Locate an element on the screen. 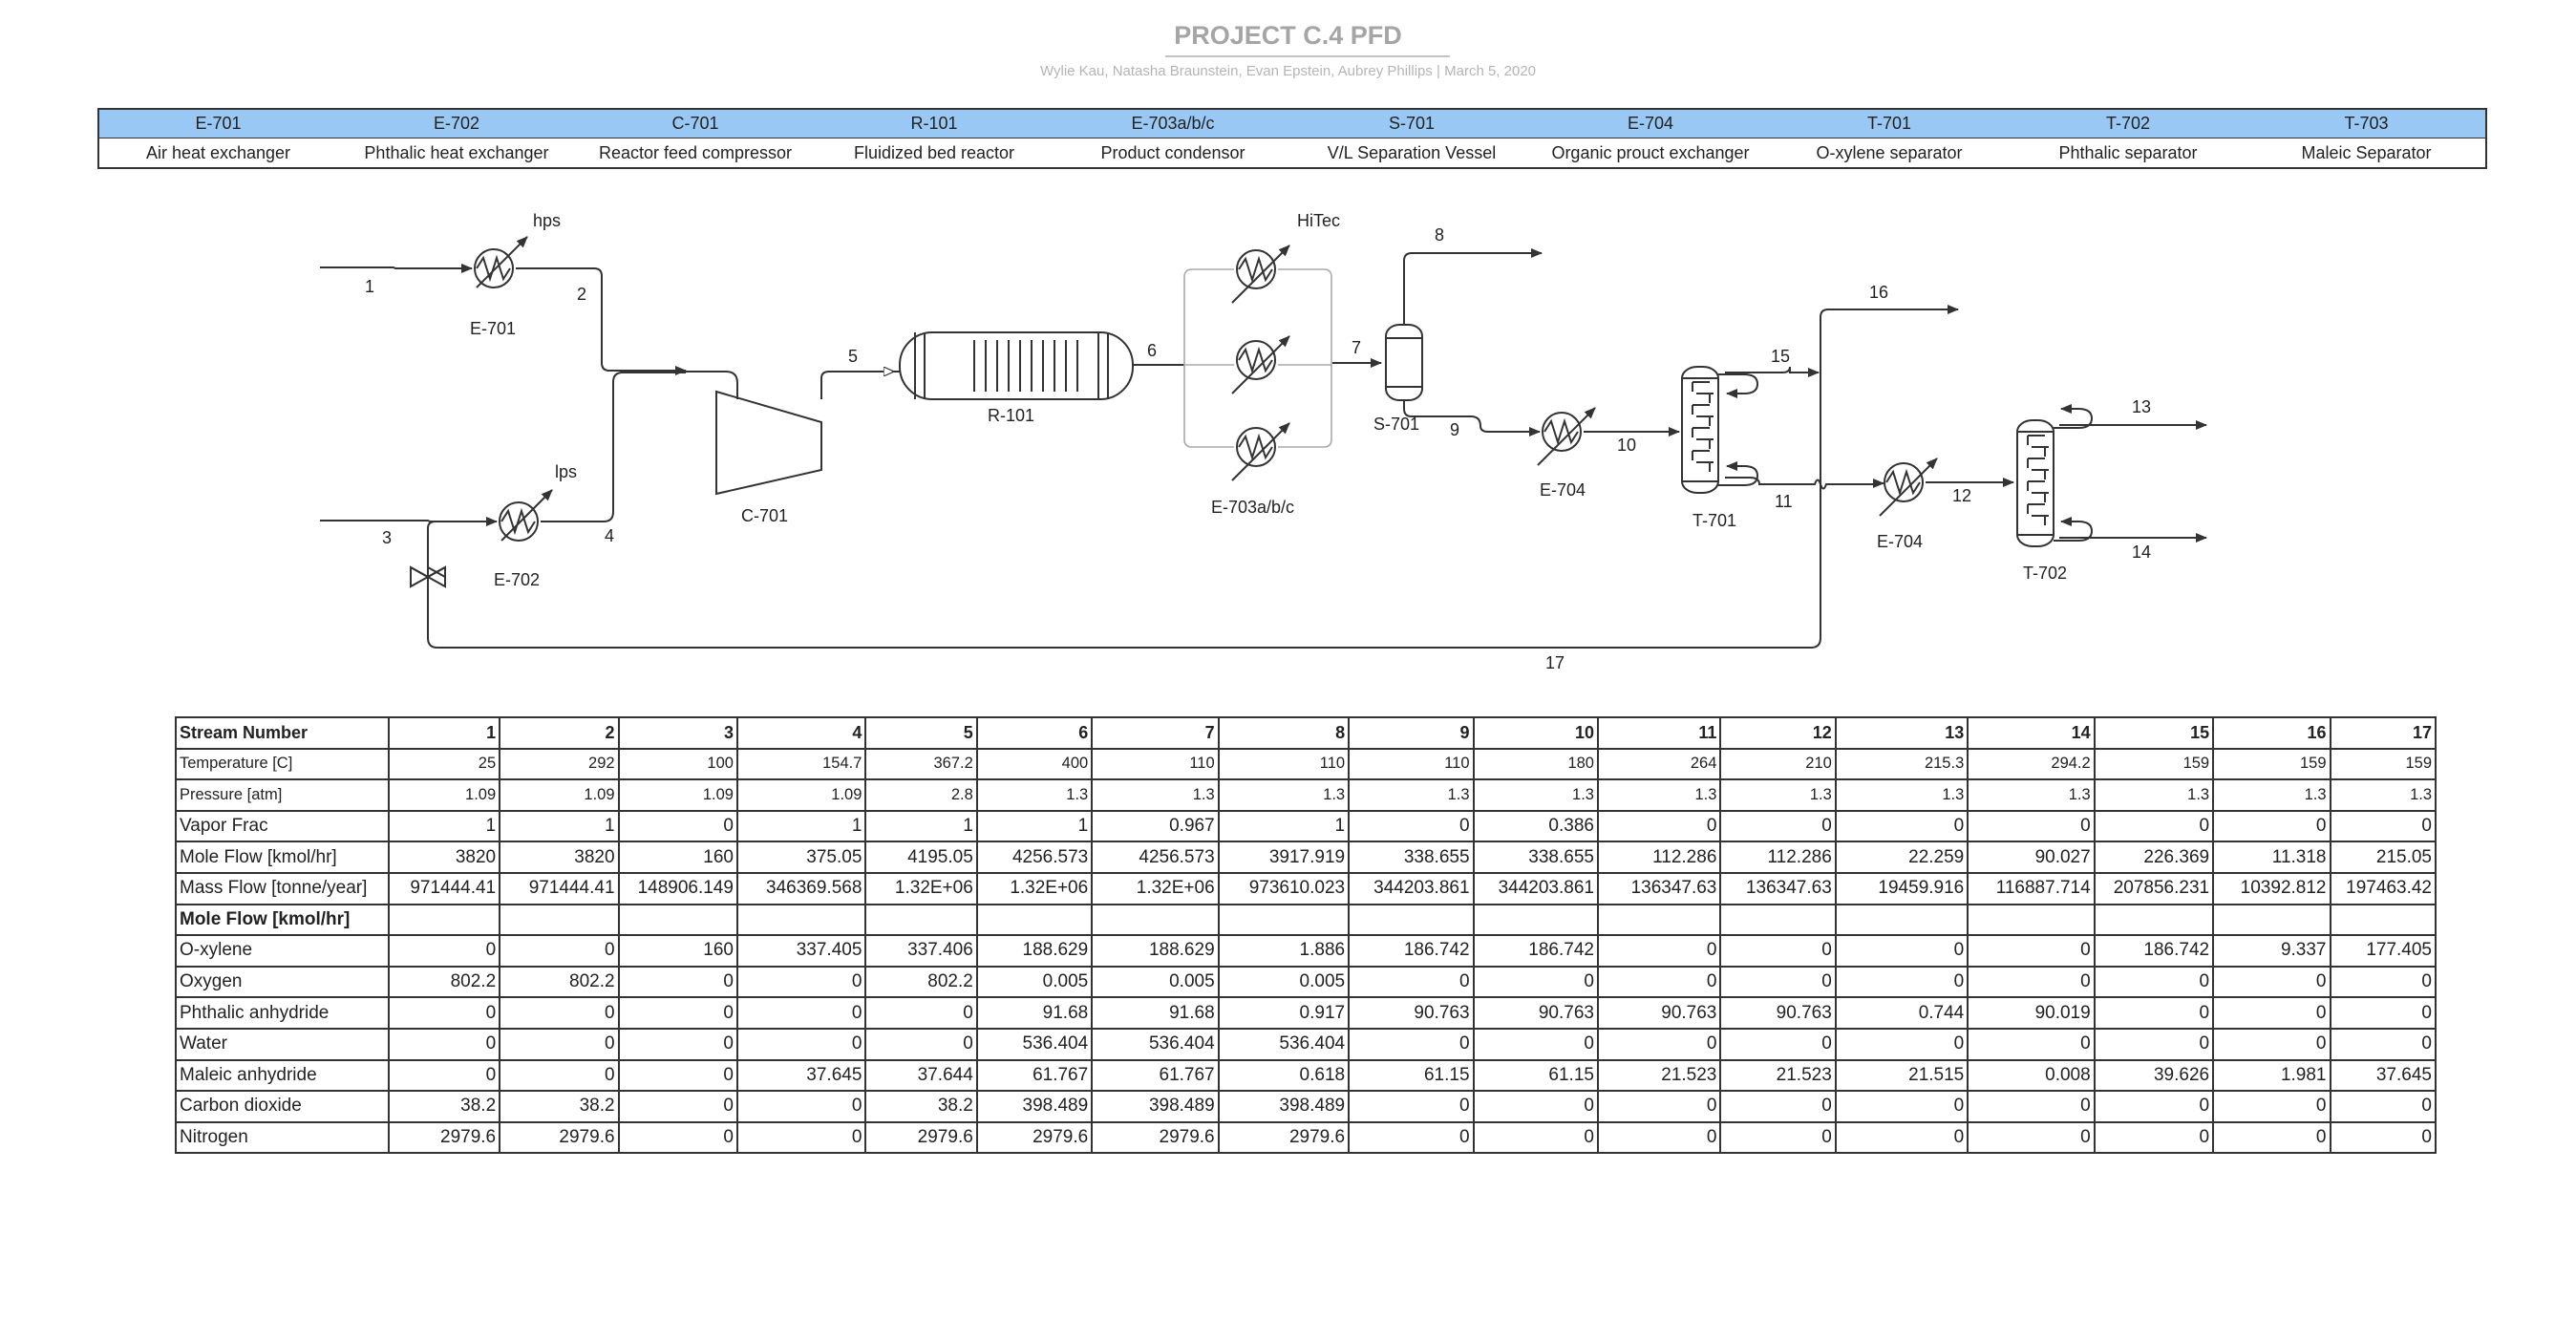  unit-label-e704b: E-704 is located at coordinates (1900, 541).